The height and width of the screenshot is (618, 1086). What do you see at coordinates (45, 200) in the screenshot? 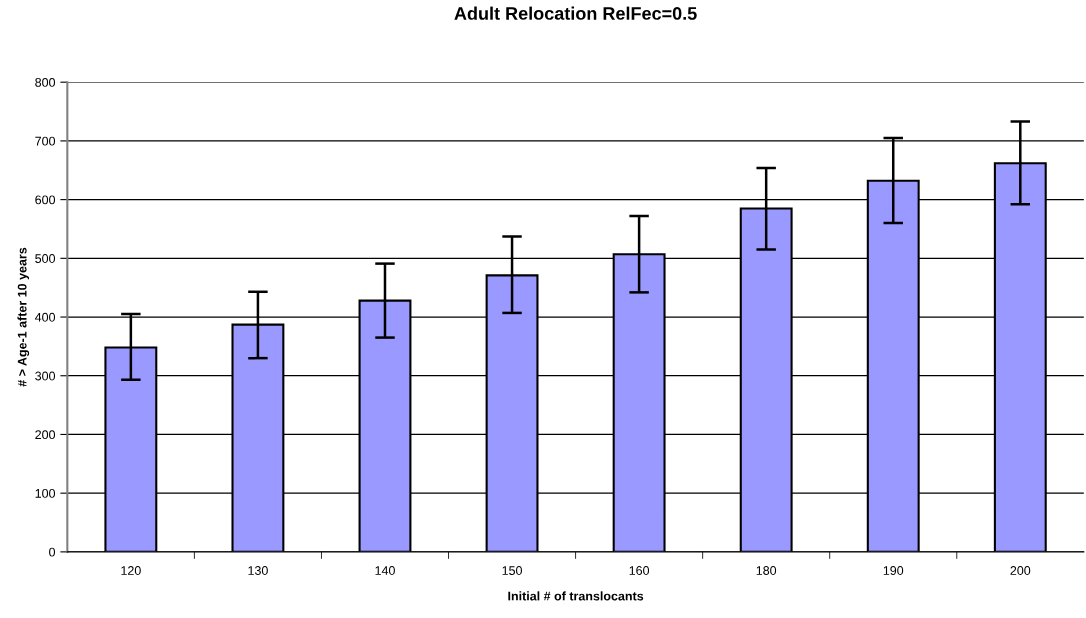
I see `y-tick-label: 600` at bounding box center [45, 200].